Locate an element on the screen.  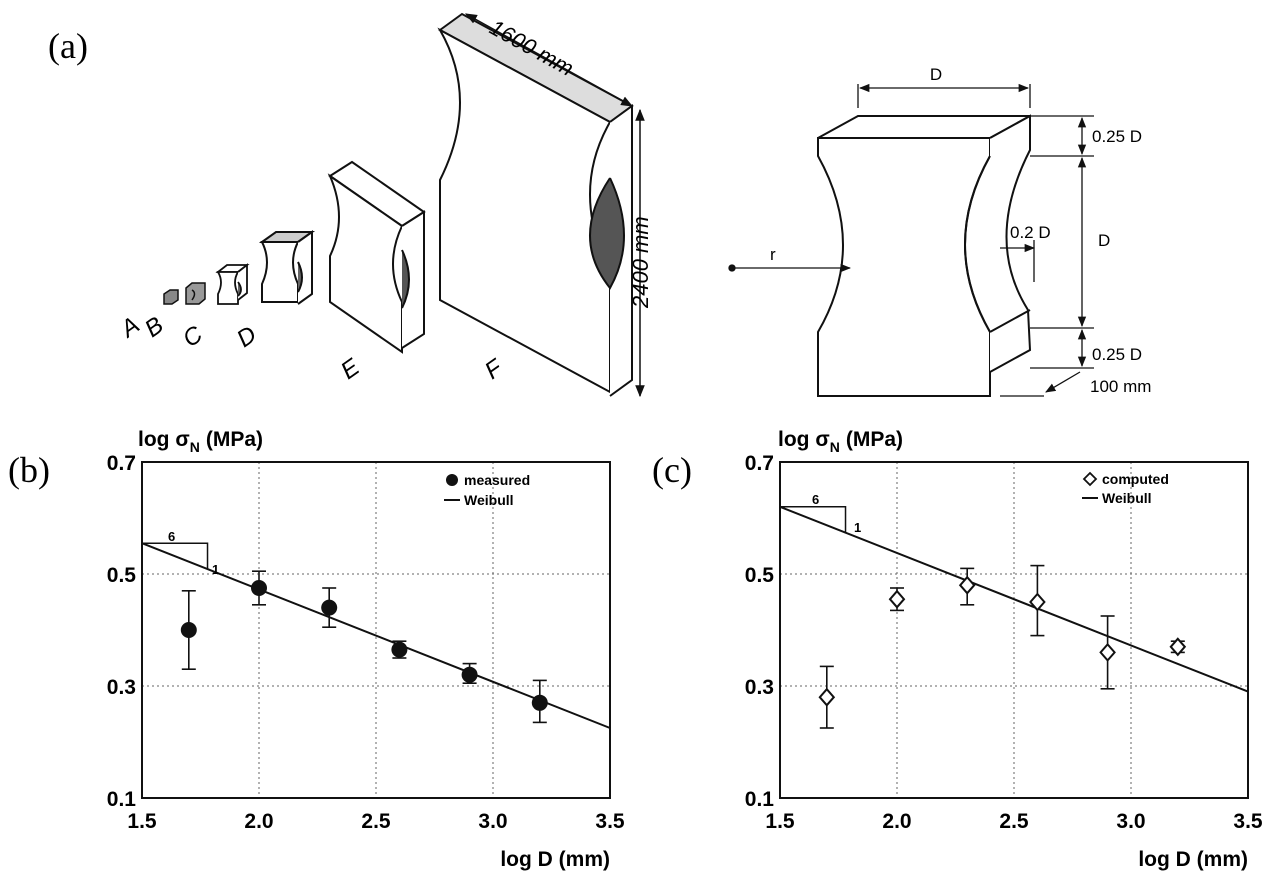
specimen-b is located at coordinates (195, 293).